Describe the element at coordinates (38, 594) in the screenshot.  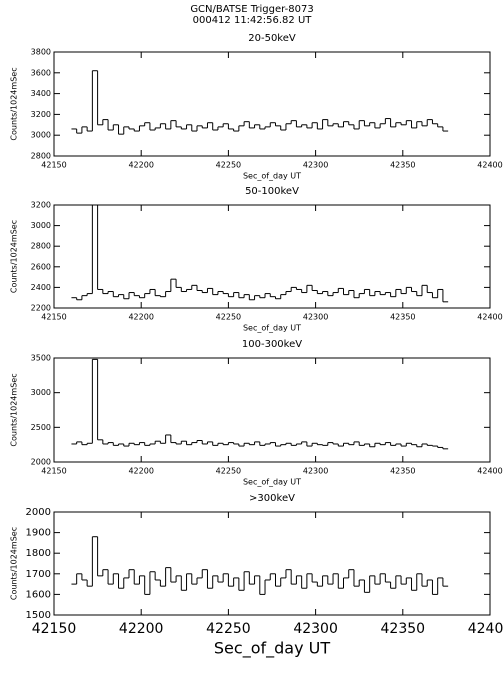
I see `y-tick-label: 1600` at that location.